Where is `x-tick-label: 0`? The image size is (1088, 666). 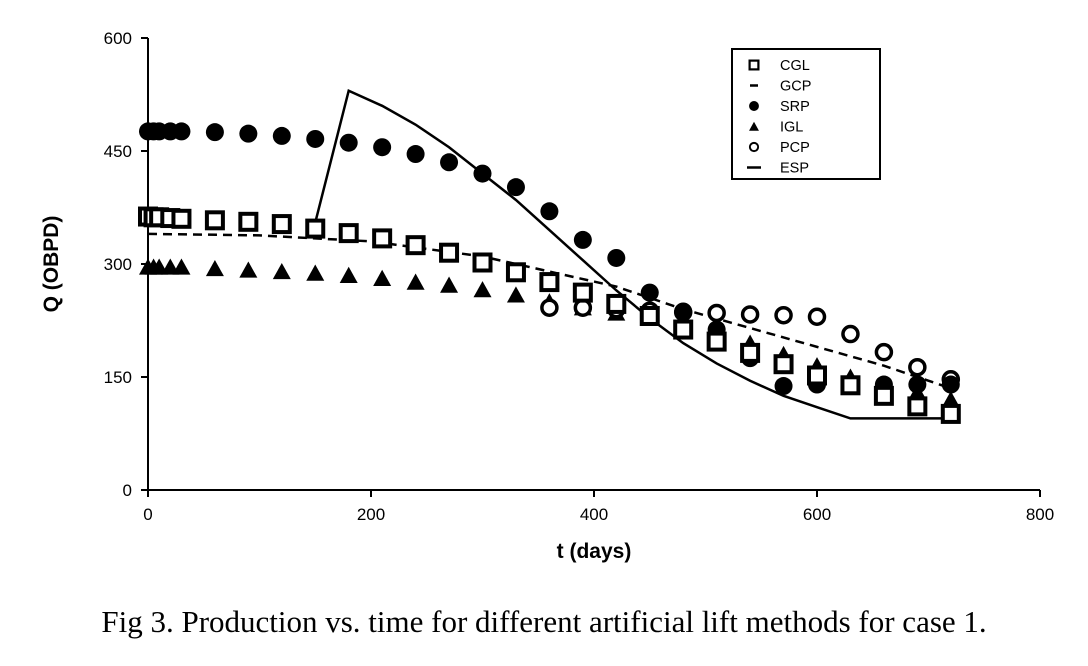 x-tick-label: 0 is located at coordinates (147, 514).